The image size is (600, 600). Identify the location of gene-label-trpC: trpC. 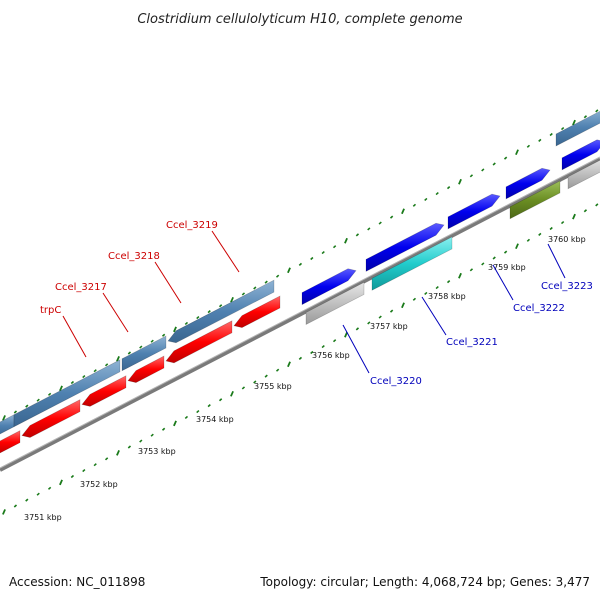
(63, 331).